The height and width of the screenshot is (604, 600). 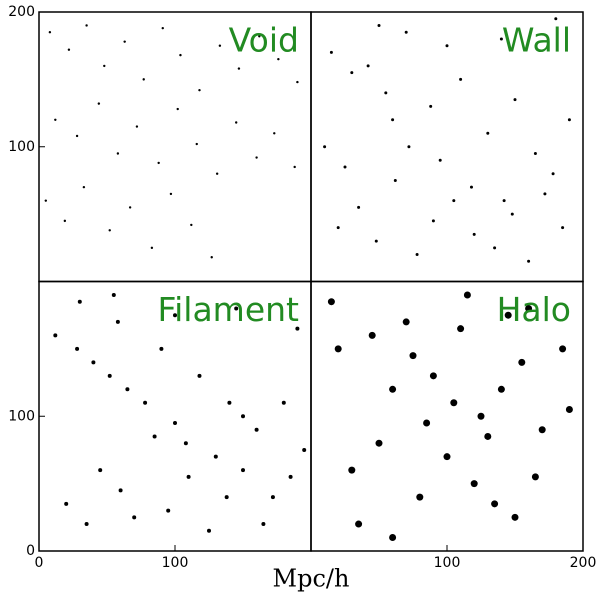 I want to click on x-tick-label: 0, so click(x=39, y=563).